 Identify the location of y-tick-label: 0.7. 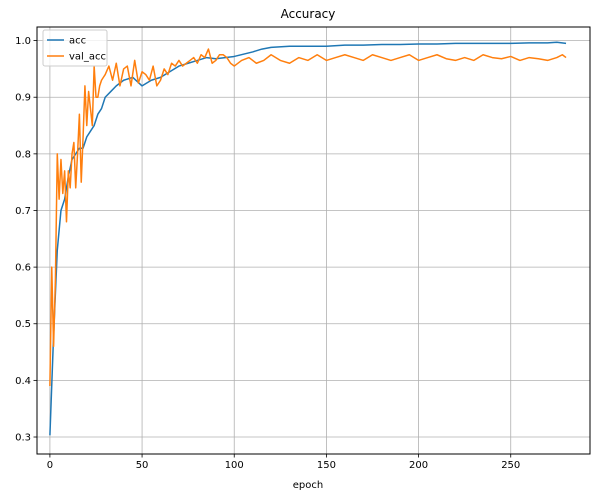
(23, 211).